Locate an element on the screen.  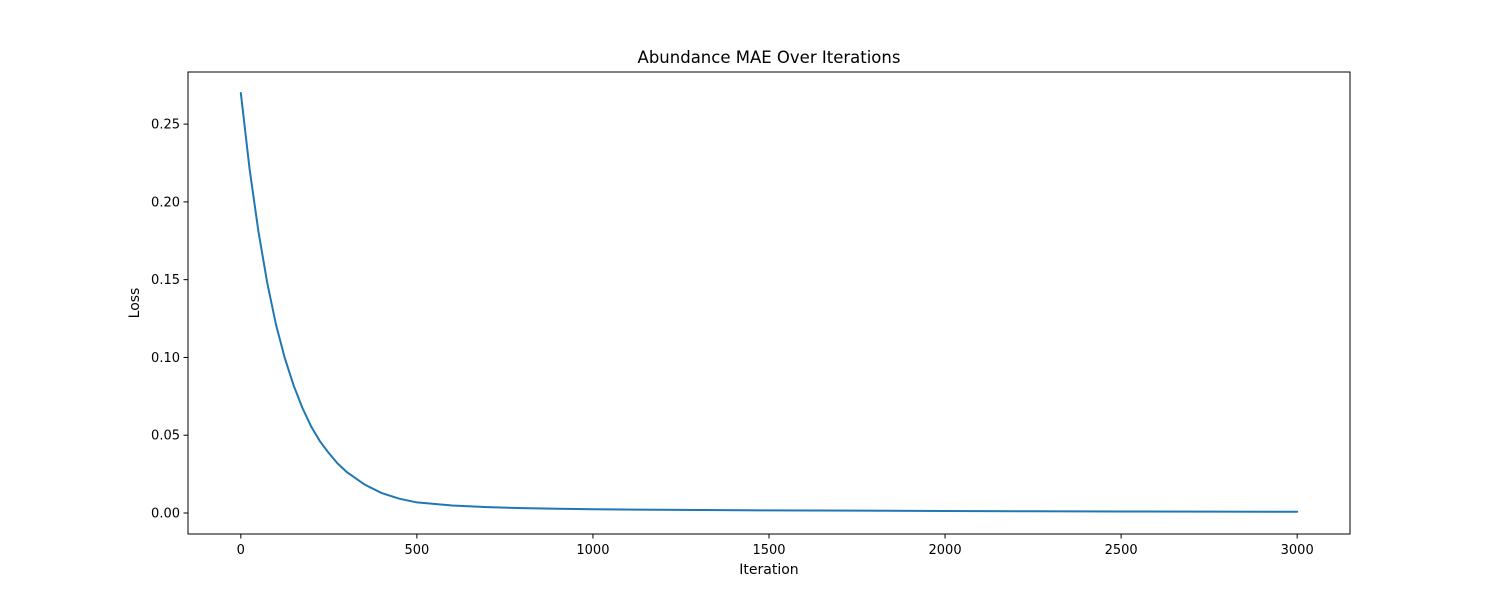
y-axis-label: Loss is located at coordinates (135, 303).